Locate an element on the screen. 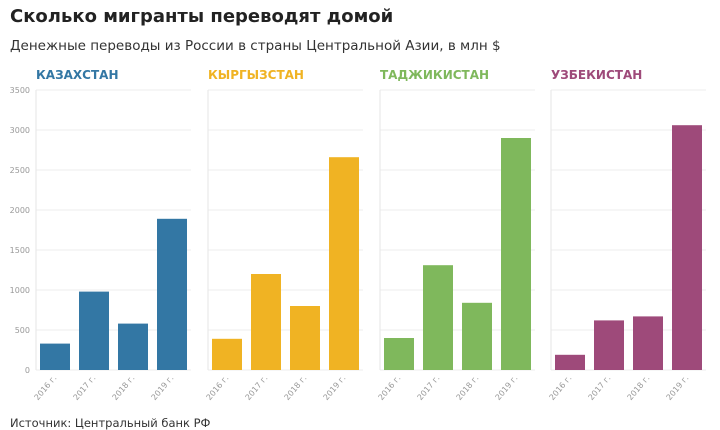  y-tick-label: 3500 is located at coordinates (20, 90).